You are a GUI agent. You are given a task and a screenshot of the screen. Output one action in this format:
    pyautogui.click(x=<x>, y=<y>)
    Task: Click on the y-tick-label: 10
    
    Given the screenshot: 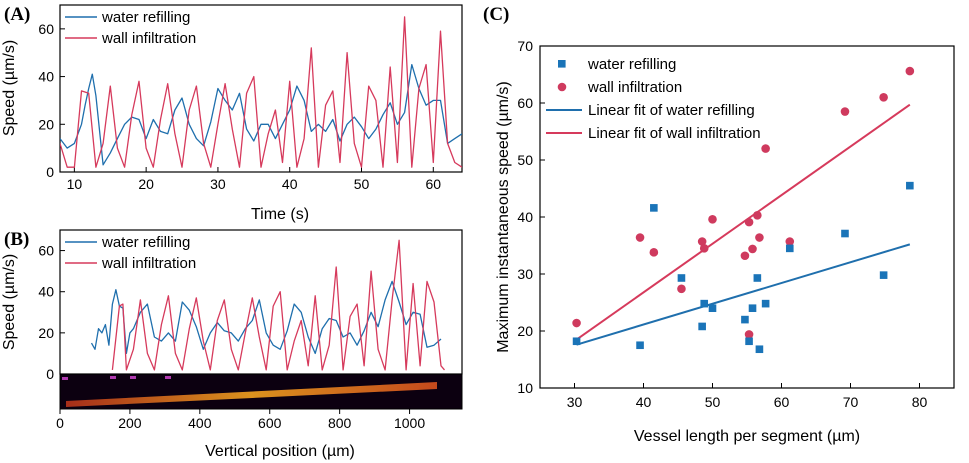 What is the action you would take?
    pyautogui.click(x=525, y=388)
    